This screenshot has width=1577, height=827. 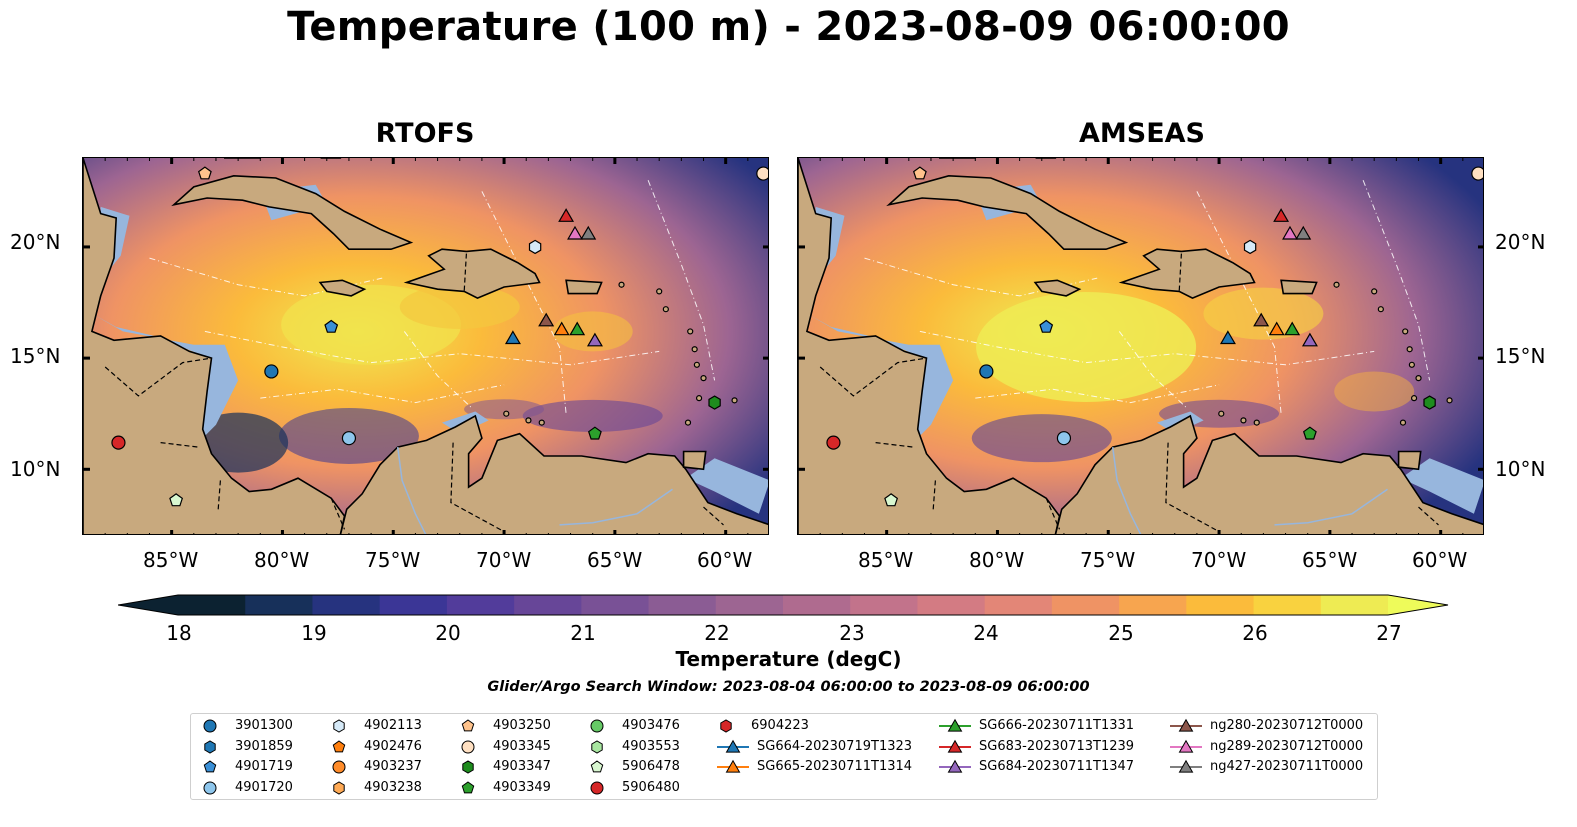 I want to click on legend-entry: 5906480, so click(x=648, y=788).